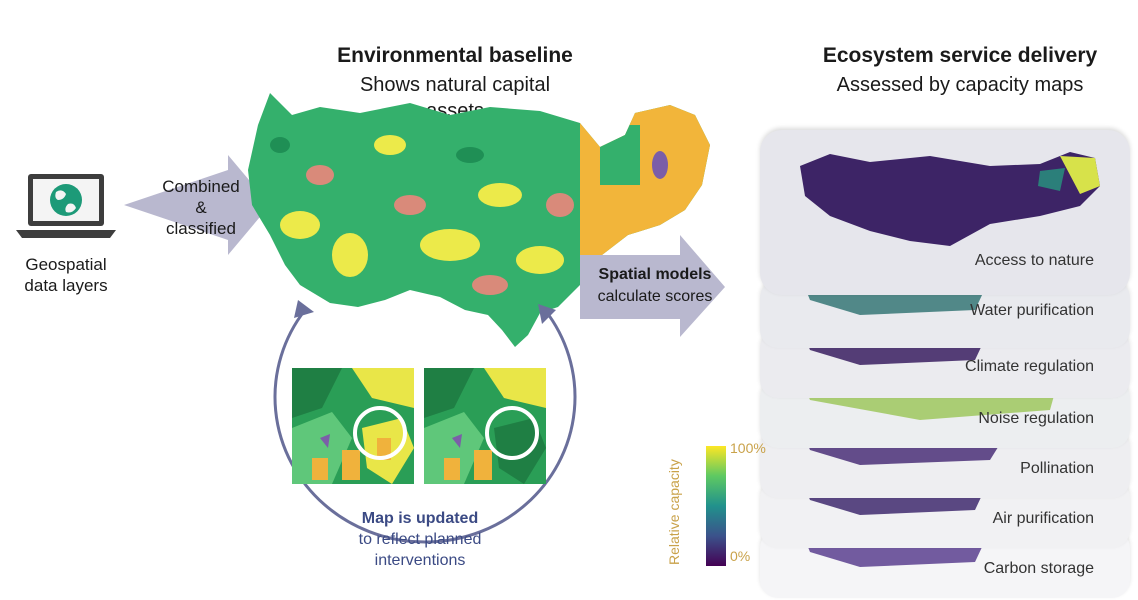 Image resolution: width=1138 pixels, height=600 pixels. I want to click on layer-label-water-purification: Water purification, so click(1032, 310).